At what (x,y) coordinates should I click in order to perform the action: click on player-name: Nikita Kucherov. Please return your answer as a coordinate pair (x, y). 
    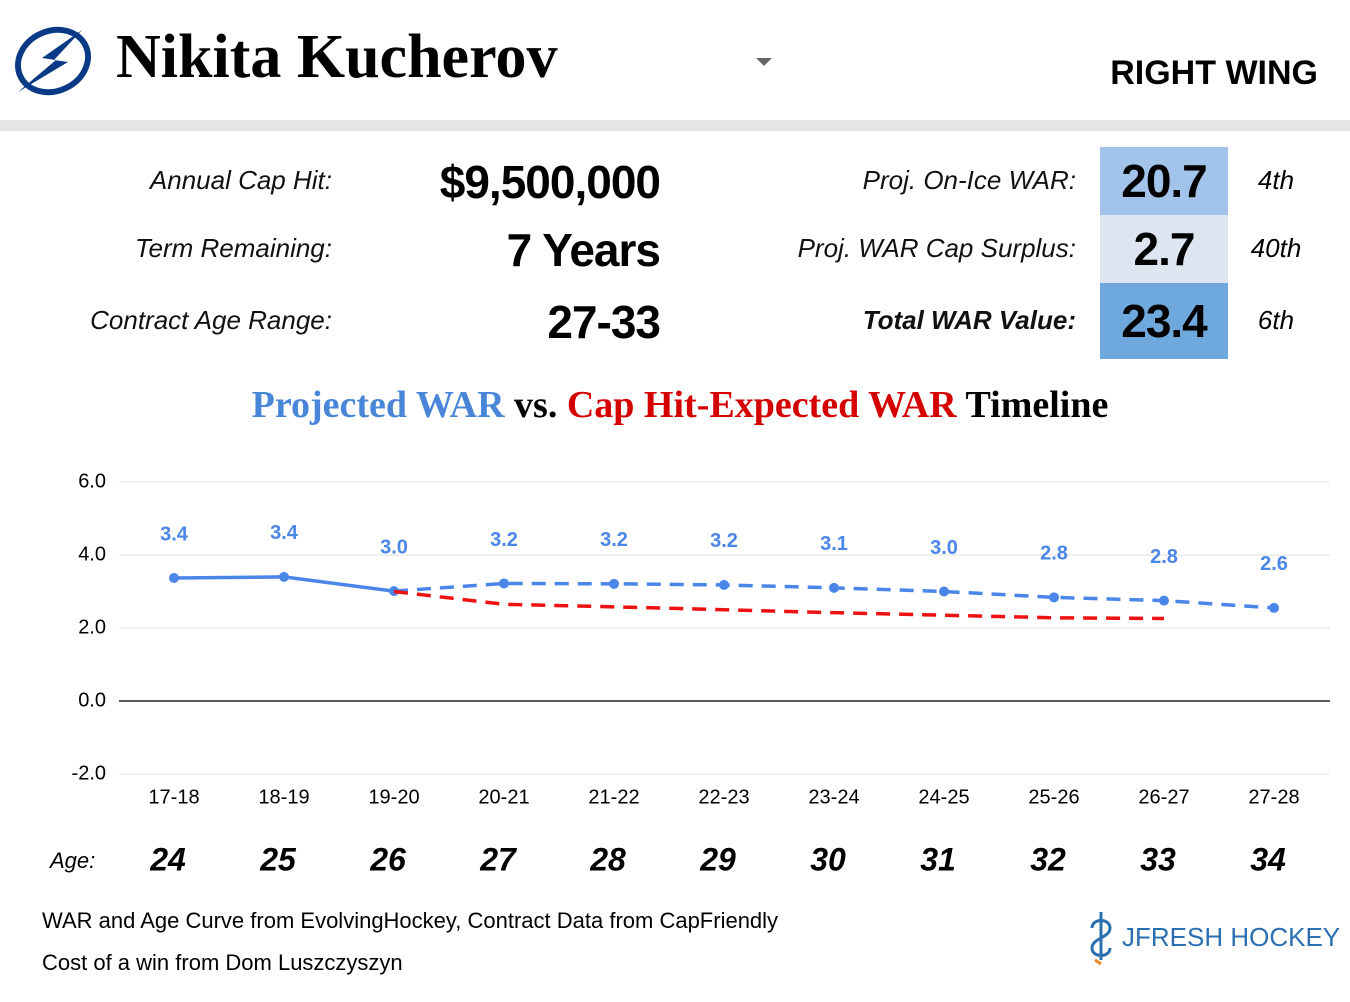
    Looking at the image, I should click on (337, 57).